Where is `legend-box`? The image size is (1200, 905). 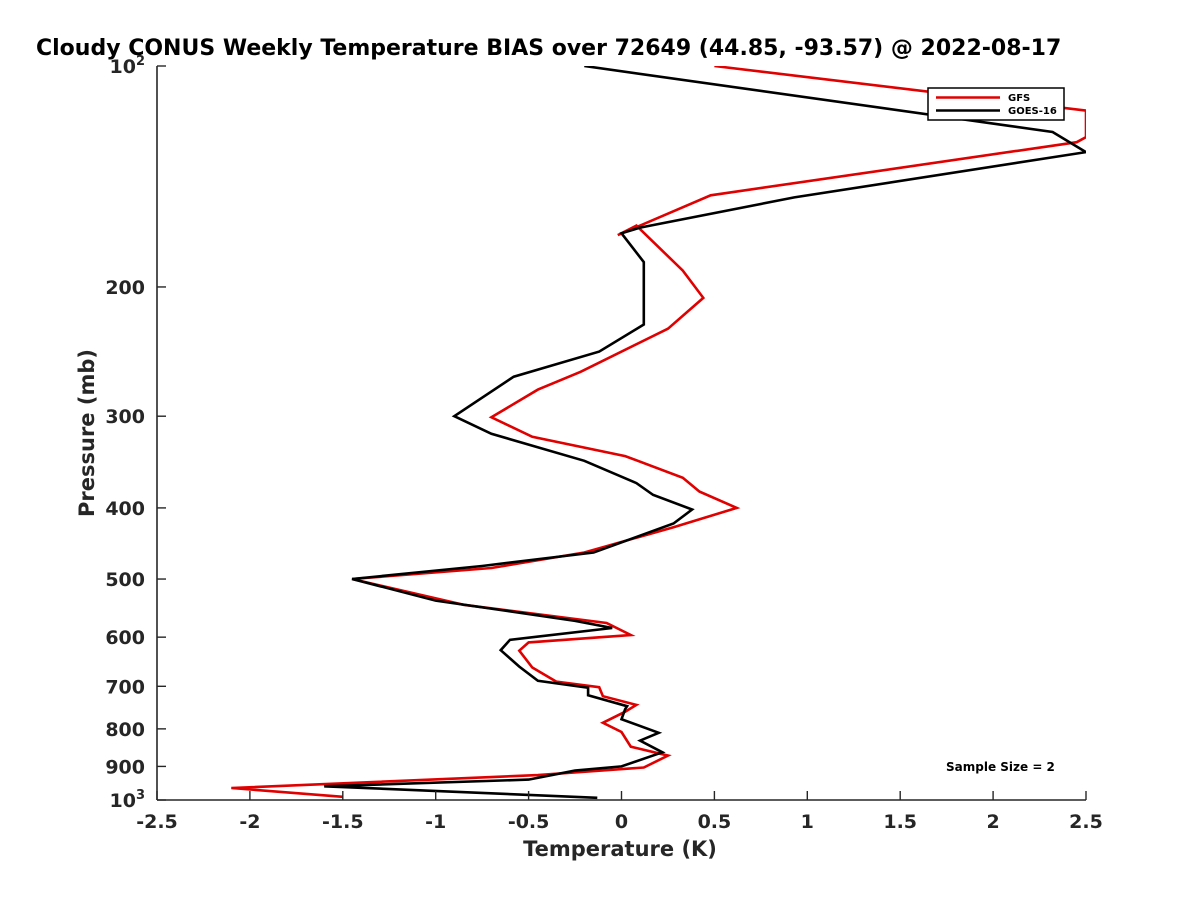 legend-box is located at coordinates (996, 104).